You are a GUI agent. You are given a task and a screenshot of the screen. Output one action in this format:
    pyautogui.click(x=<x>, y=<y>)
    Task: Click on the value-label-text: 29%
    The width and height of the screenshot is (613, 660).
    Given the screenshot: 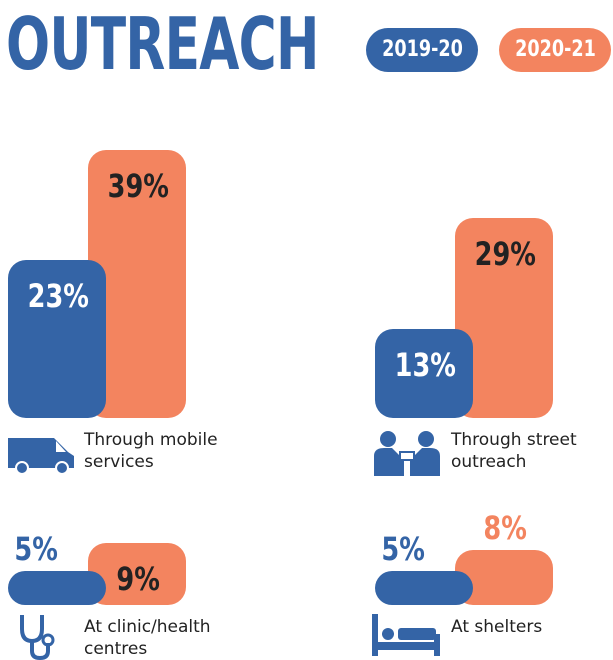 What is the action you would take?
    pyautogui.click(x=505, y=254)
    